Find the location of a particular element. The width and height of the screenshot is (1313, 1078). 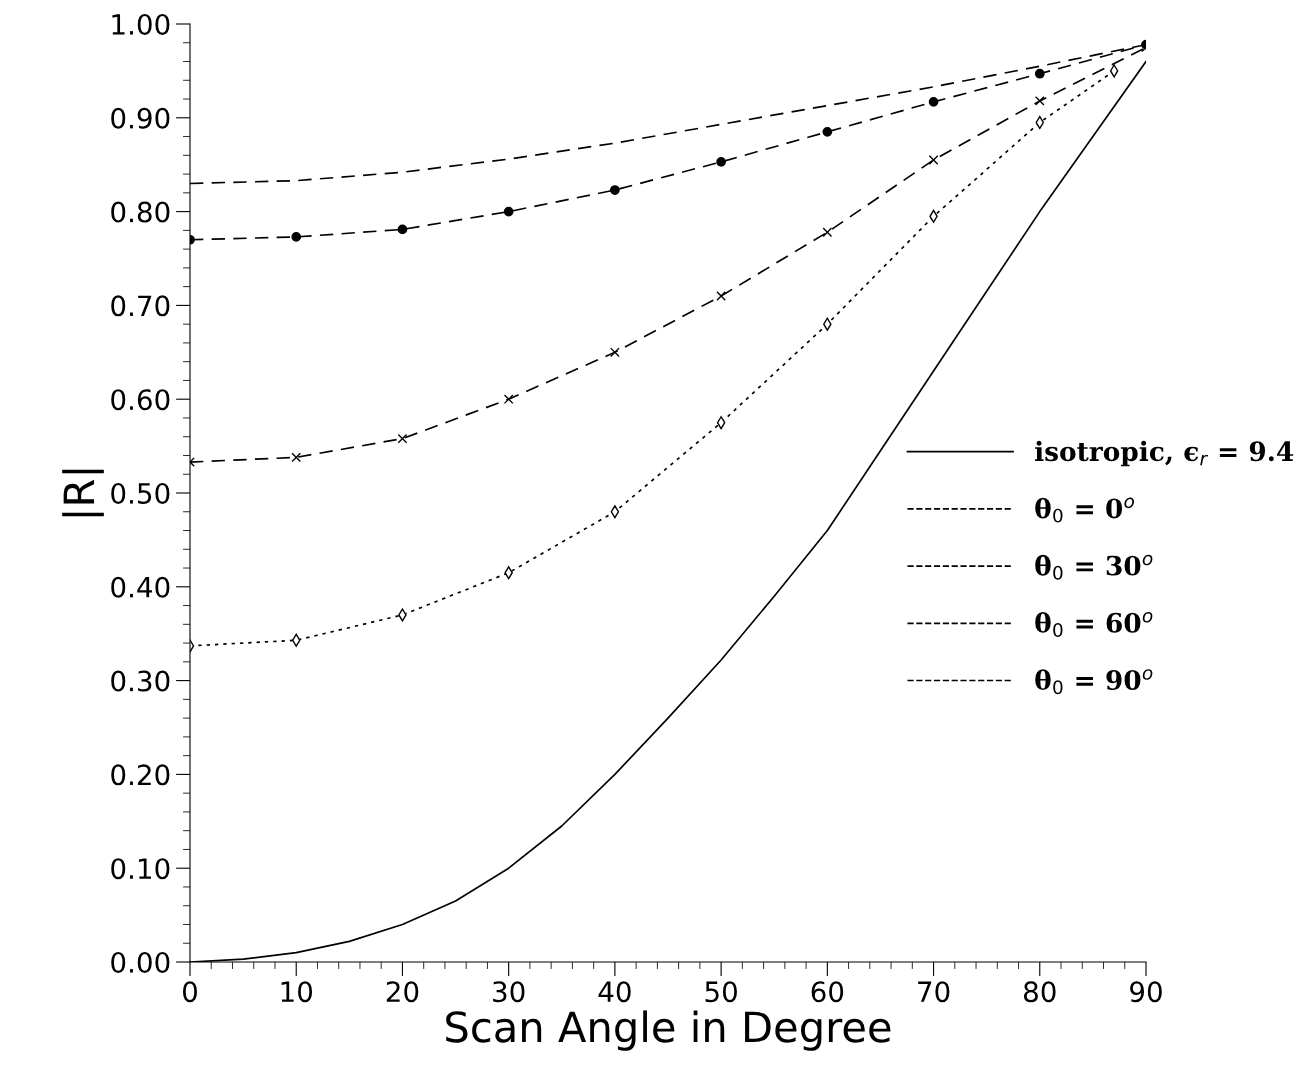

x-tick-label: 40 is located at coordinates (614, 992).